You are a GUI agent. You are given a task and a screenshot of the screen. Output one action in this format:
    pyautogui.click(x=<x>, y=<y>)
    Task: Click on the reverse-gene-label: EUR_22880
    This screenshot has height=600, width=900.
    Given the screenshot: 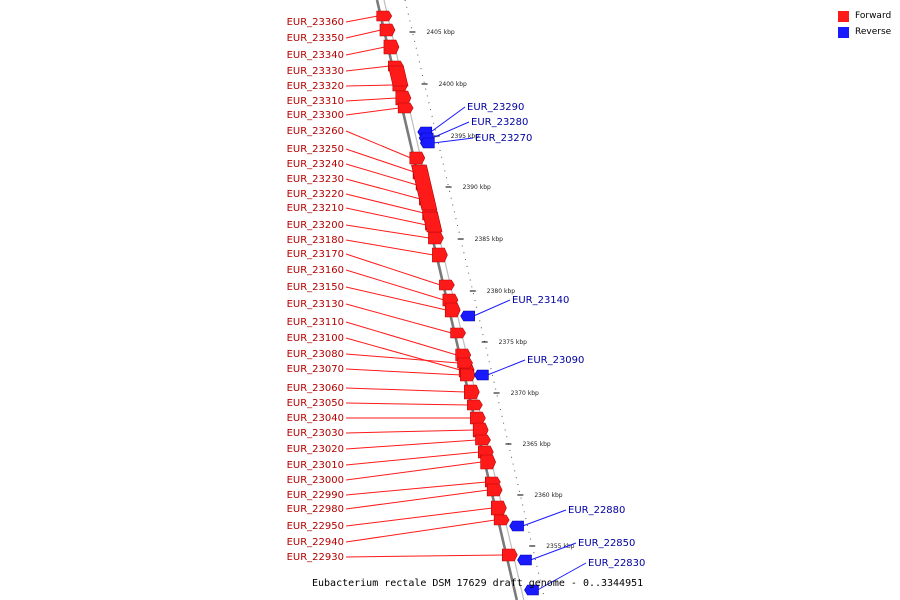 What is the action you would take?
    pyautogui.click(x=596, y=510)
    